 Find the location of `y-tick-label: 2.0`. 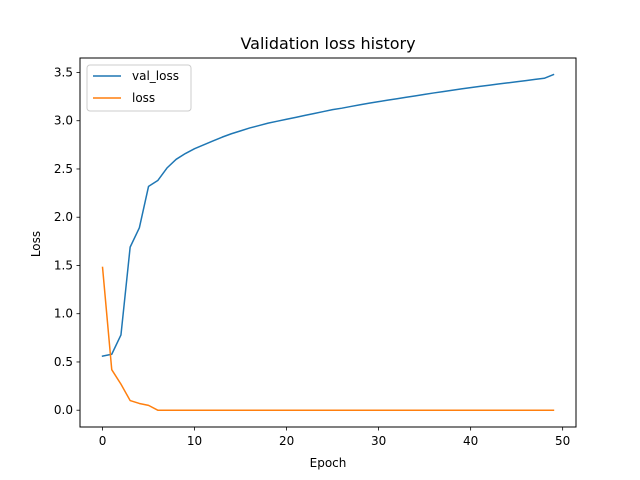

y-tick-label: 2.0 is located at coordinates (63, 217).